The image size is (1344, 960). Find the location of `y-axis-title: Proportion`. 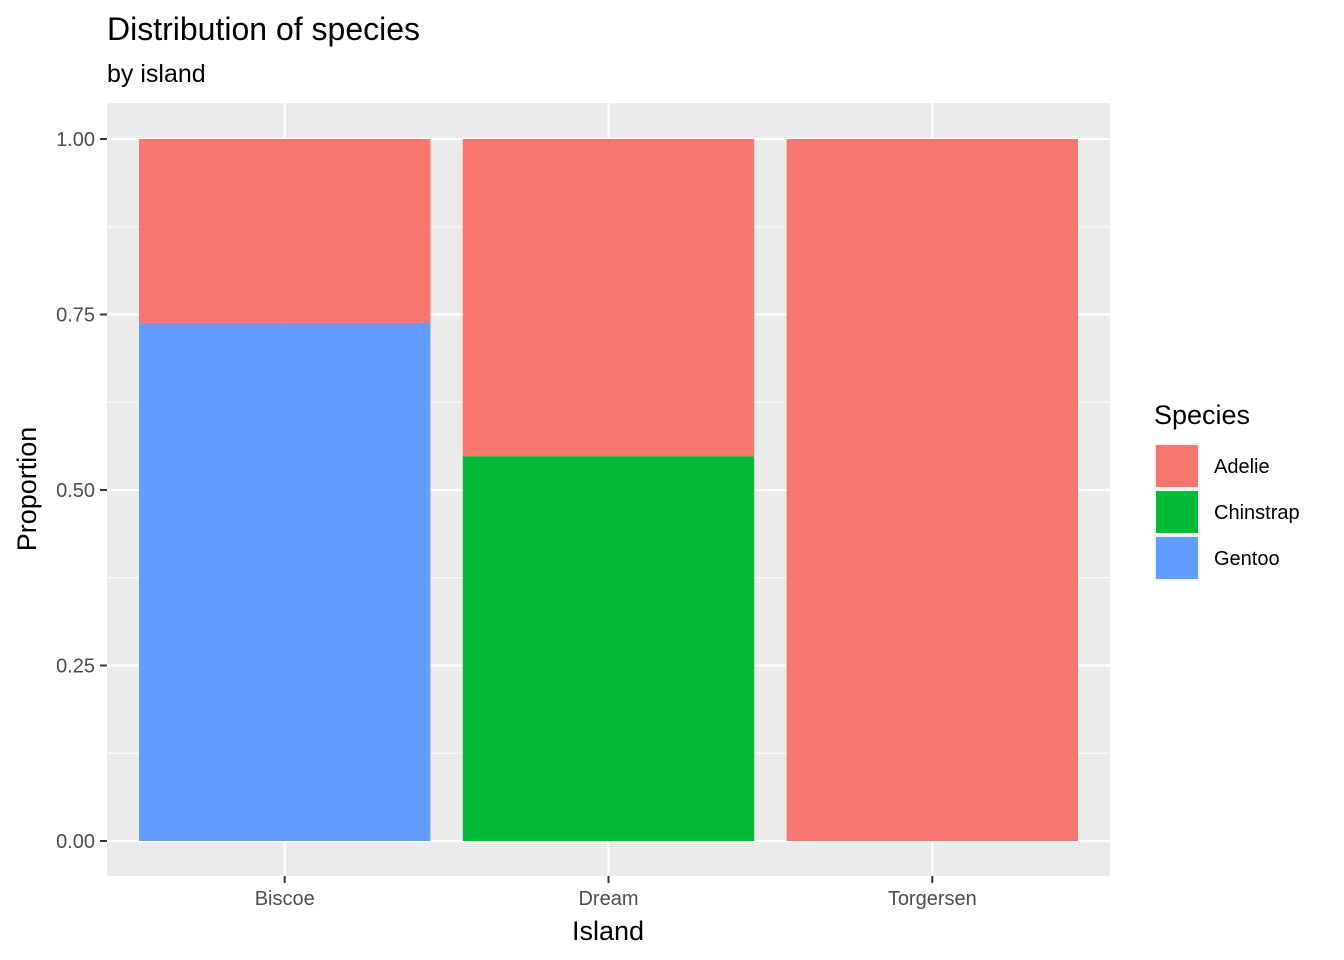

y-axis-title: Proportion is located at coordinates (27, 489).